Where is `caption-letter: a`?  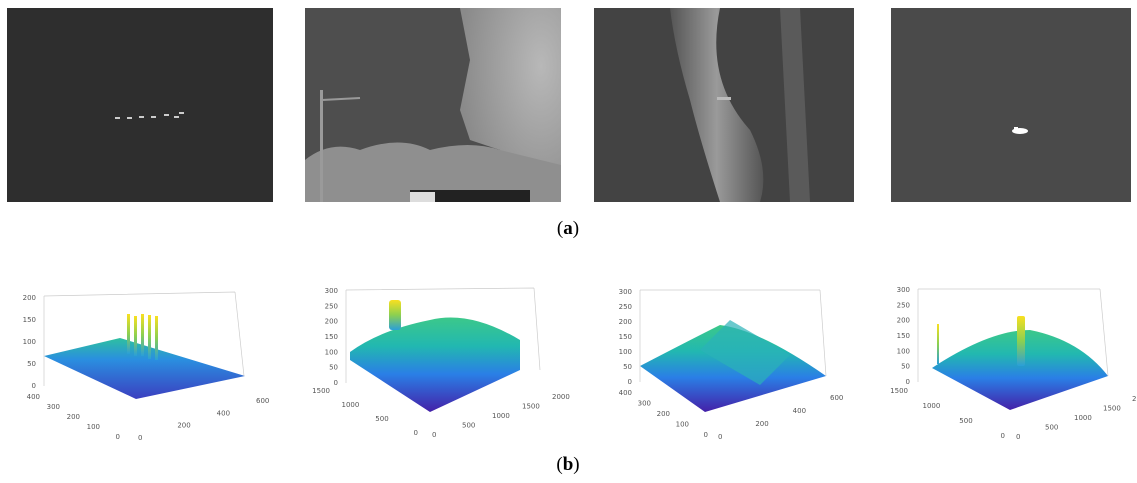
caption-letter: a is located at coordinates (568, 228).